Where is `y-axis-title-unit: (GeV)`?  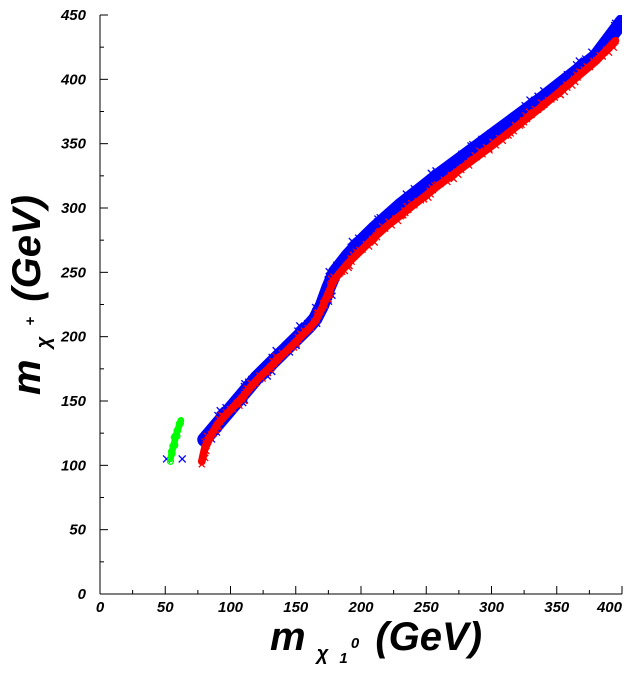
y-axis-title-unit: (GeV) is located at coordinates (27, 248).